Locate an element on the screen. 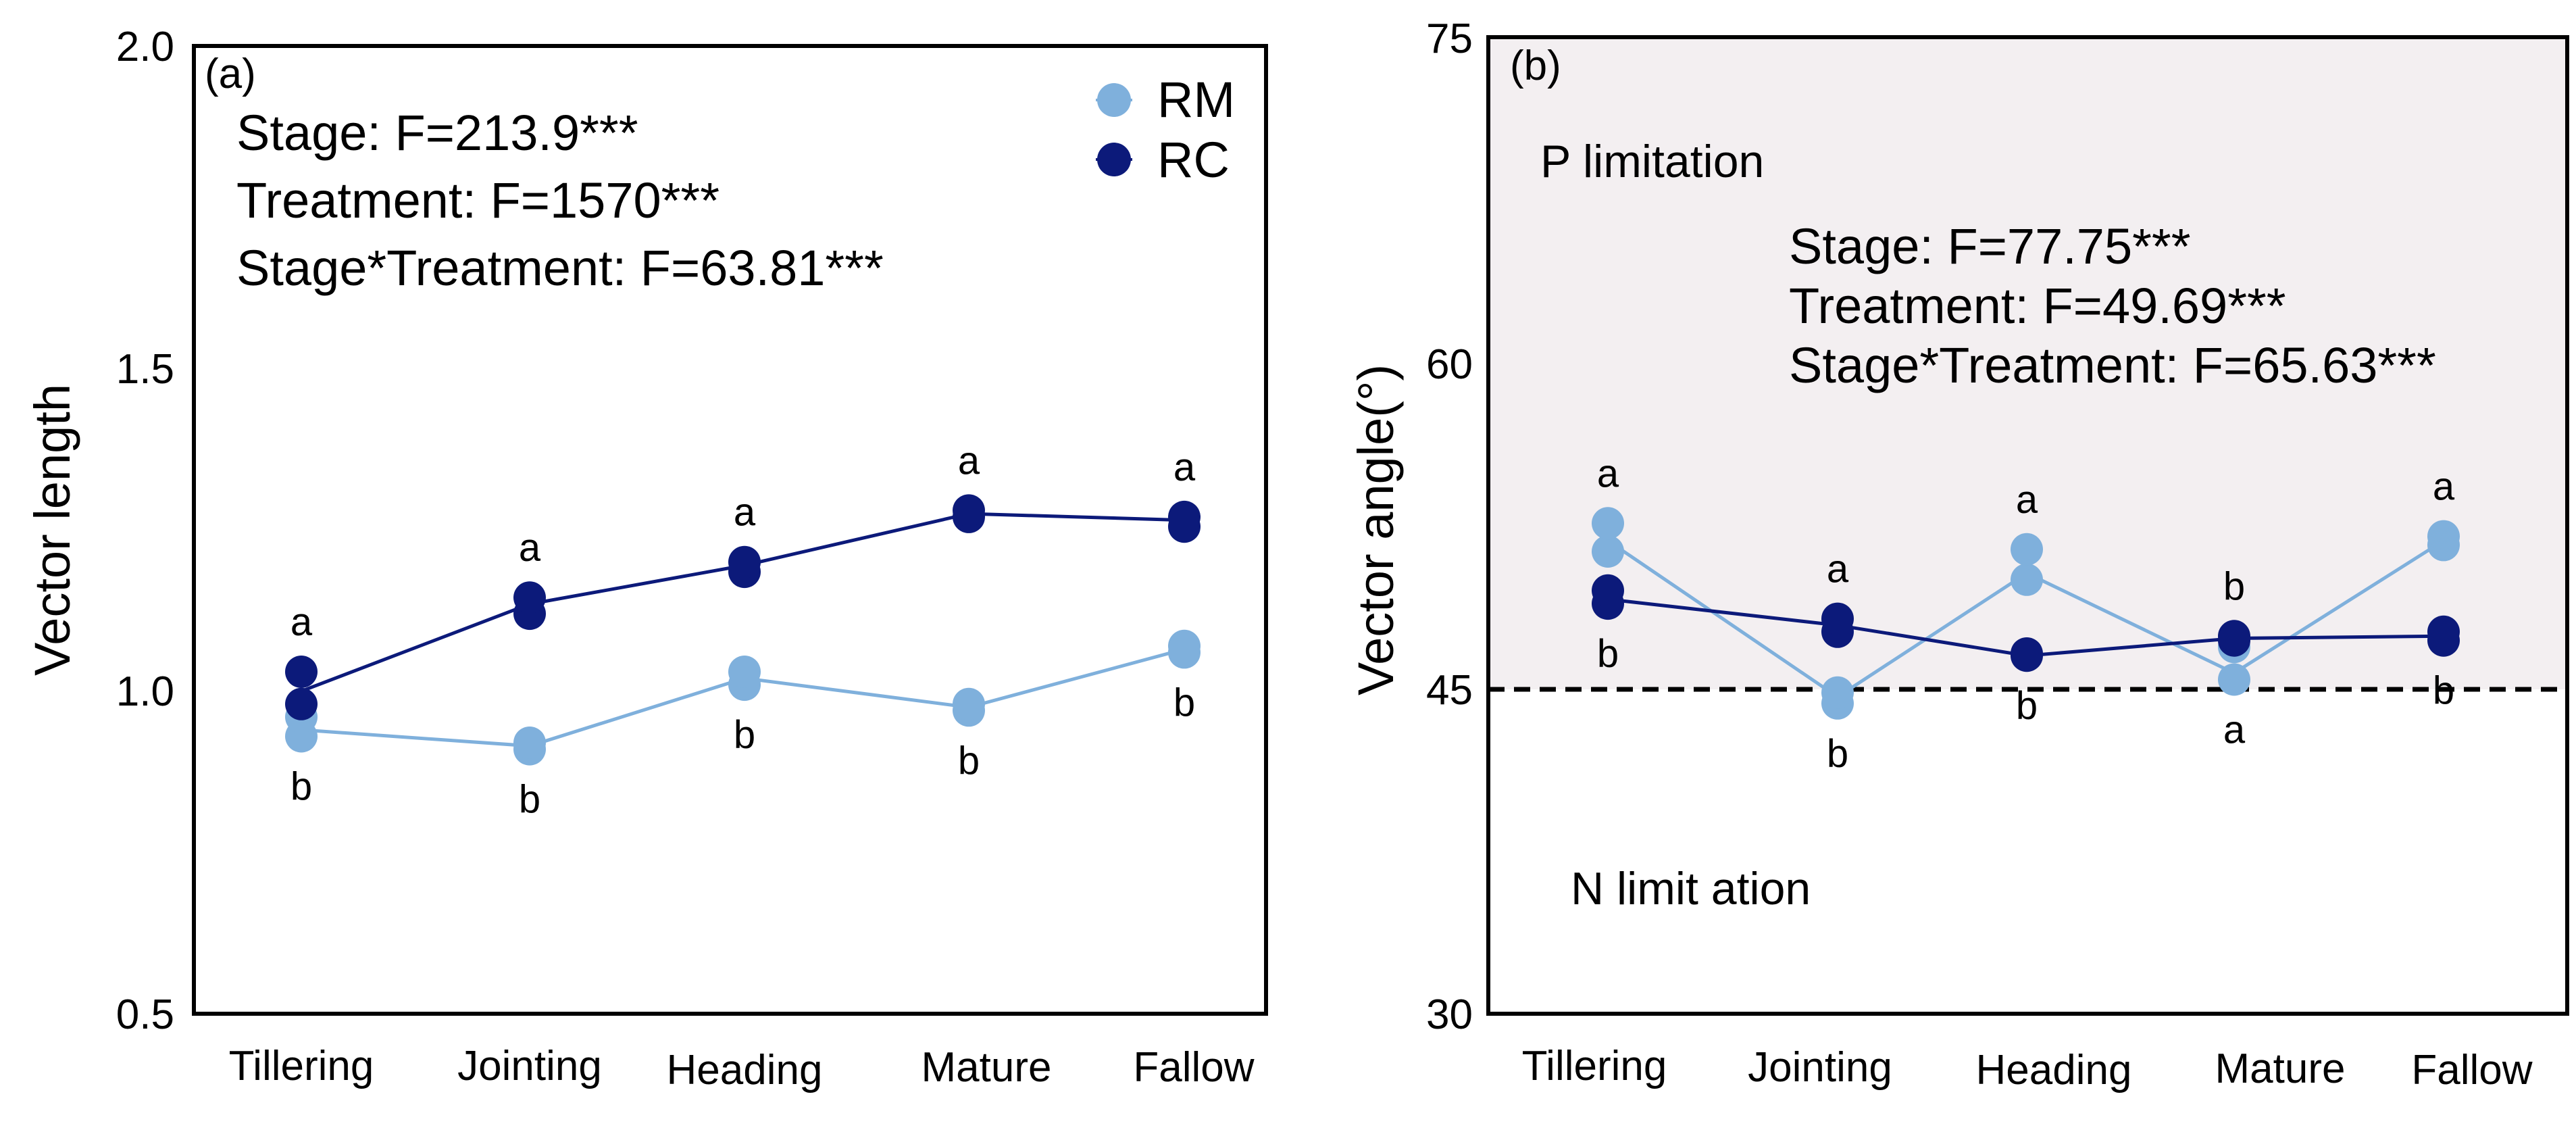 This screenshot has height=1132, width=2576. panel-a-x-tick-label: Jointing is located at coordinates (529, 1066).